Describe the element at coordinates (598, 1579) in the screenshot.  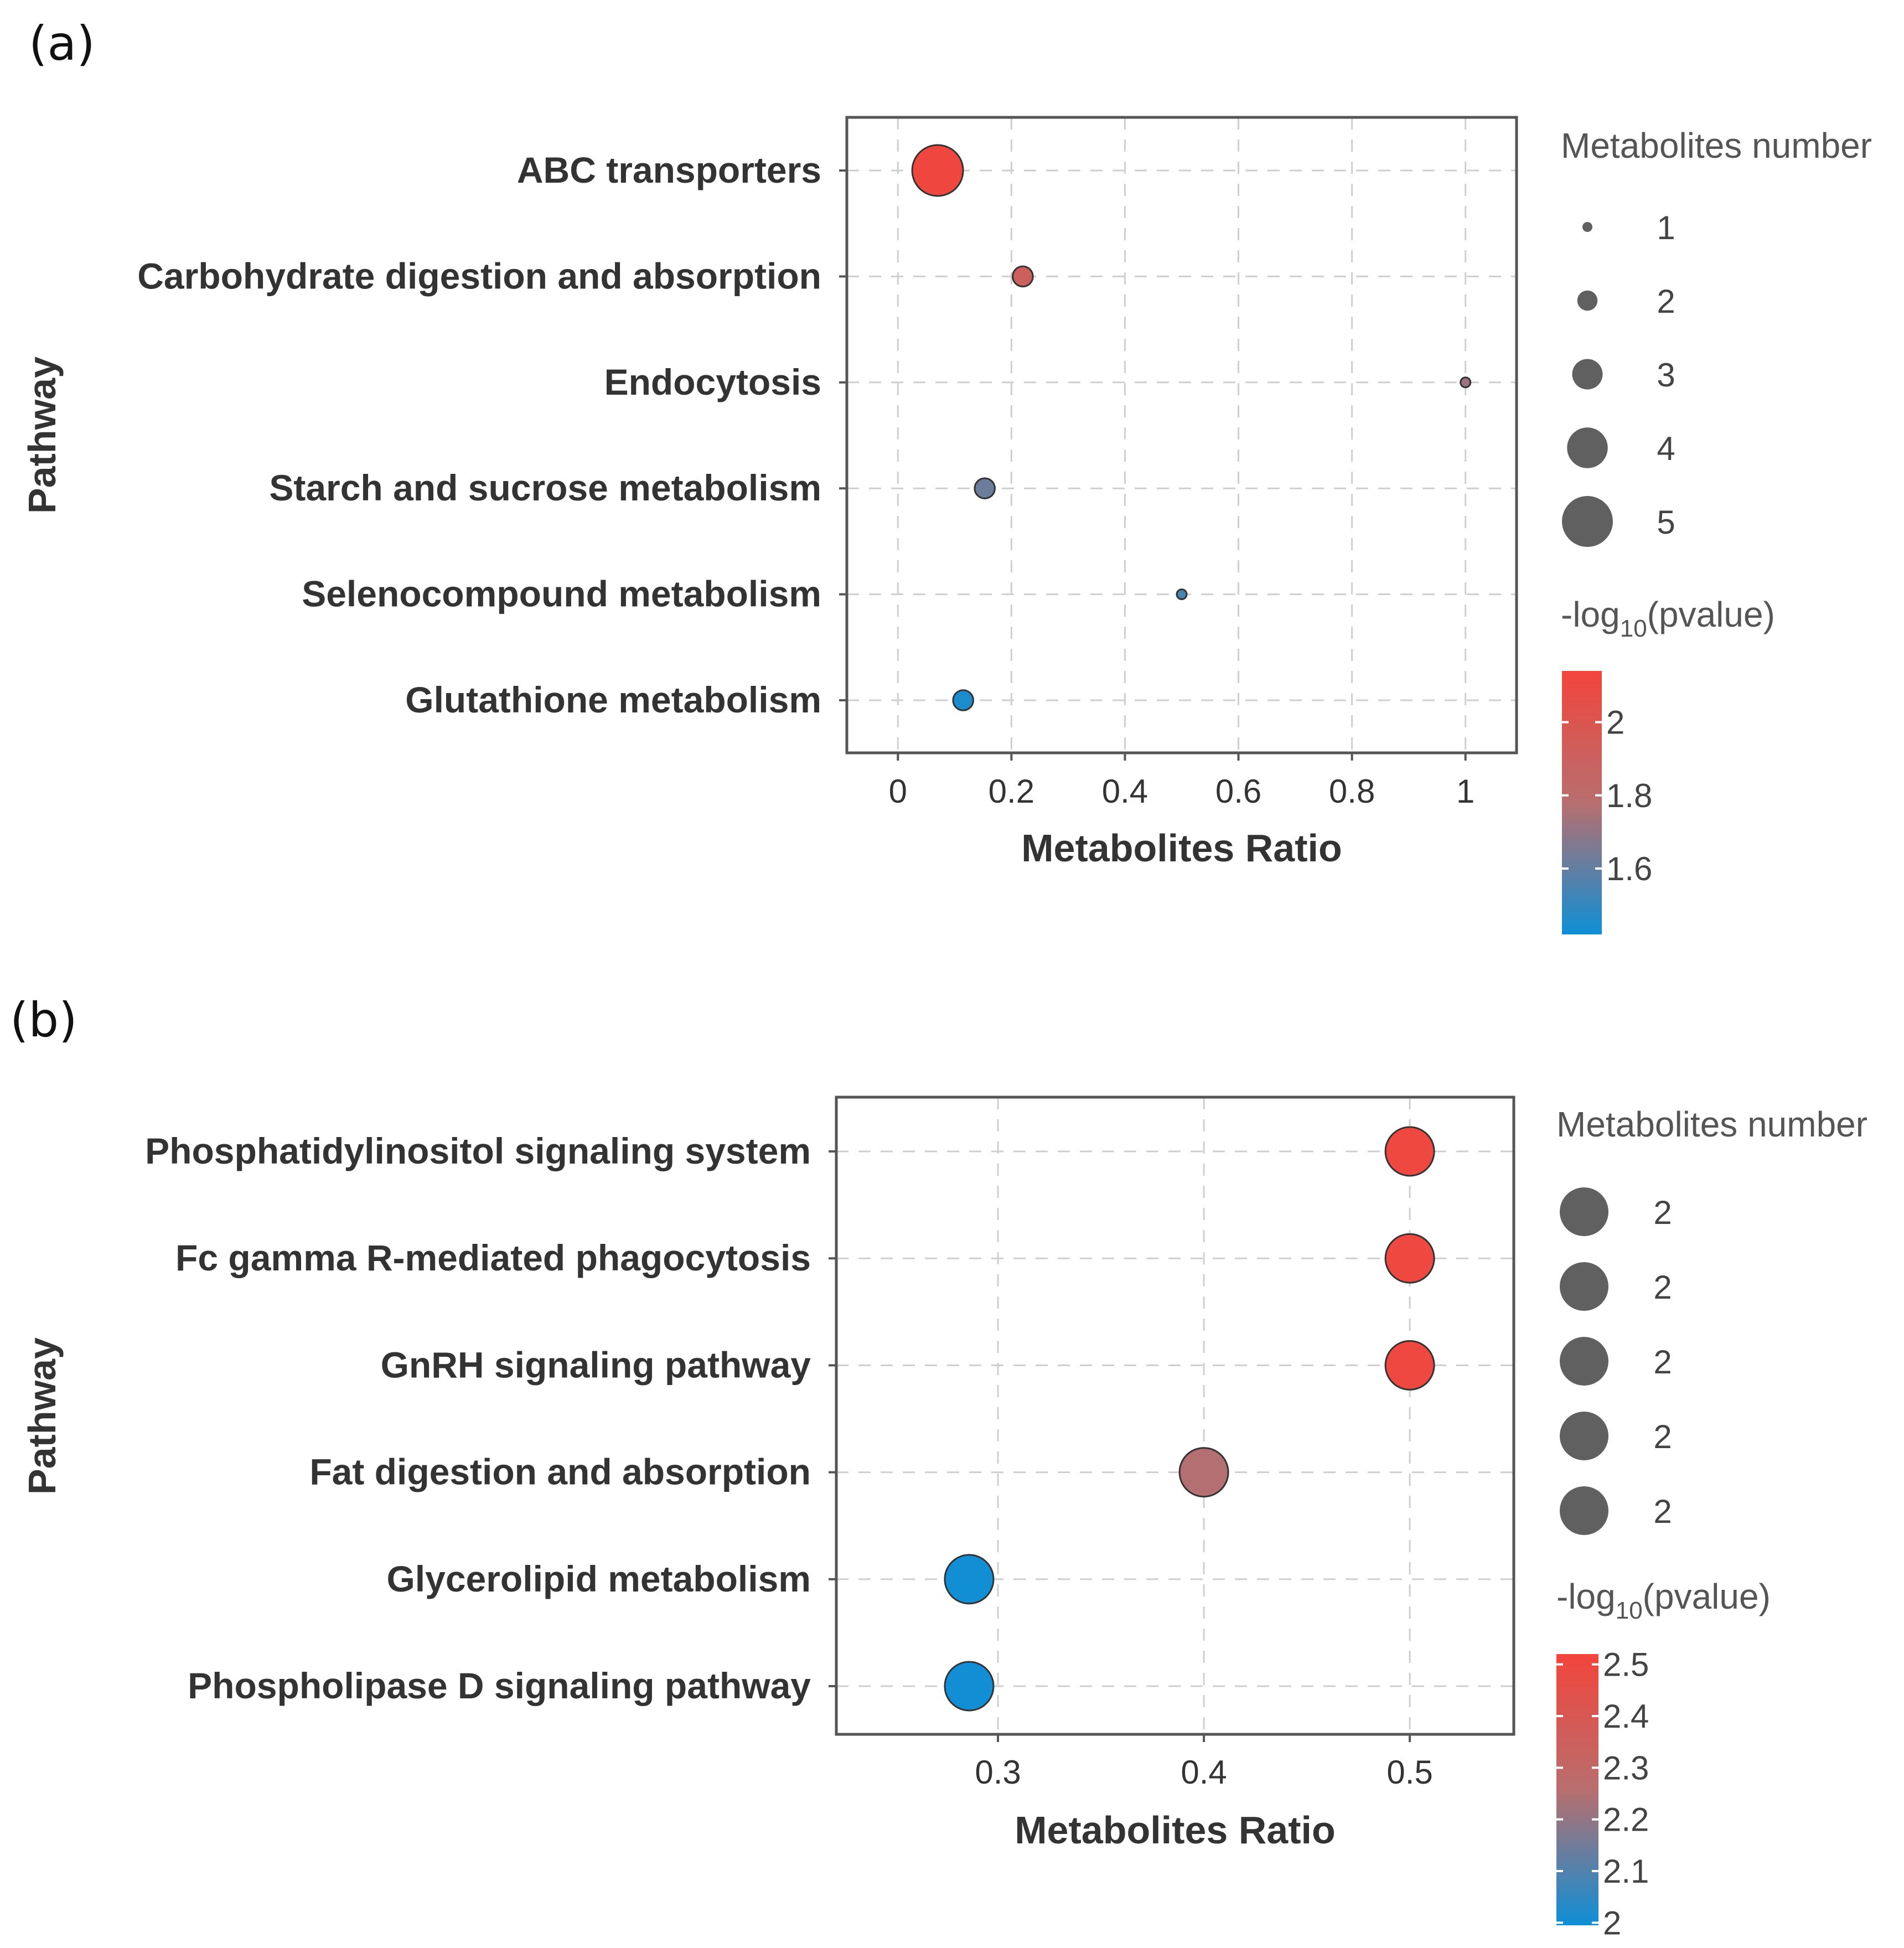
I see `y-tick-label: Glycerolipid metabolism` at that location.